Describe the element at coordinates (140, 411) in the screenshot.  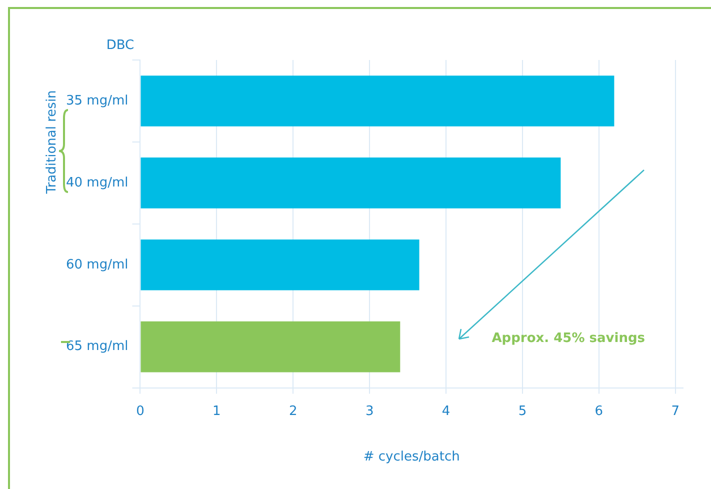
I see `x-tick-label: 0` at that location.